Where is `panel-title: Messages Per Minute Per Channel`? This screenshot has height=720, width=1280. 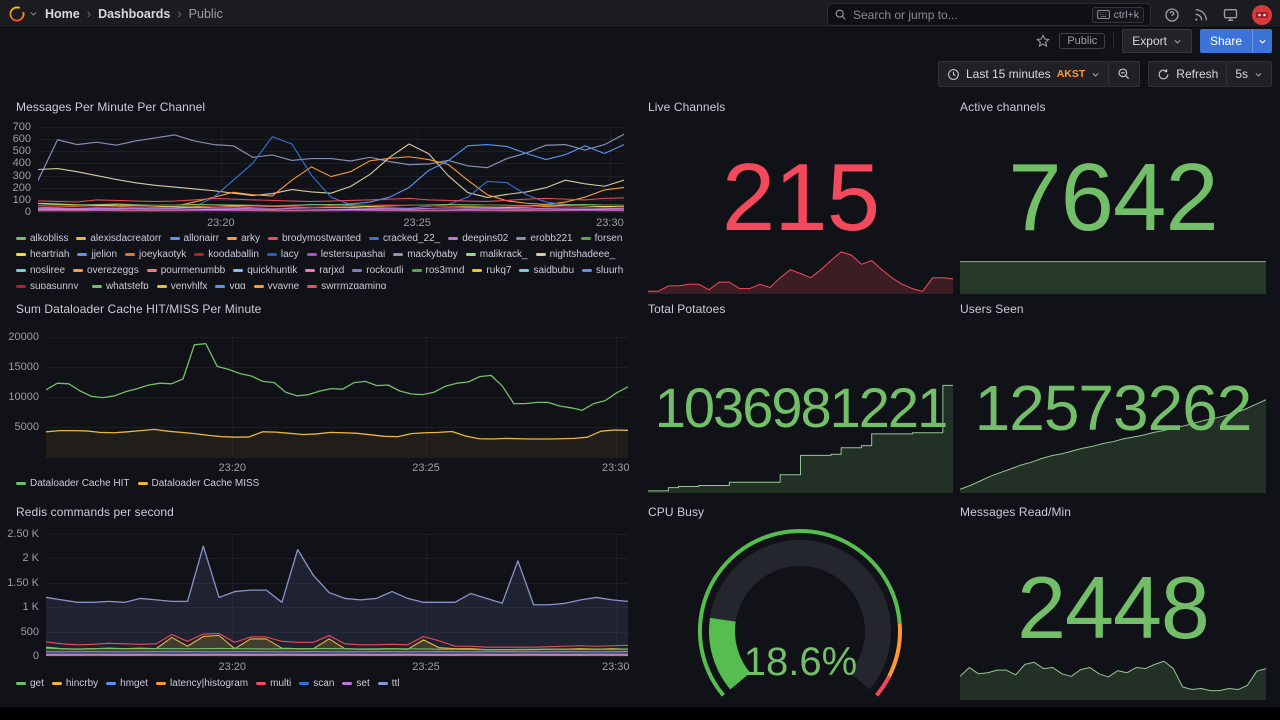
panel-title: Messages Per Minute Per Channel is located at coordinates (111, 107).